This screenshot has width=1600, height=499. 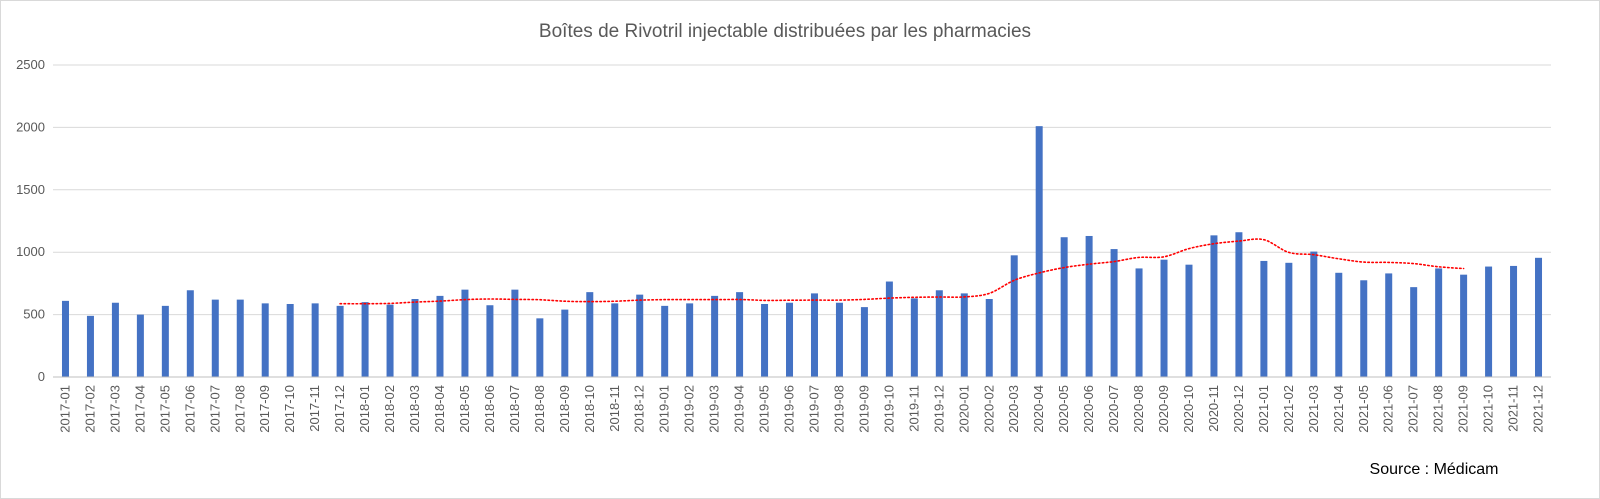 What do you see at coordinates (664, 409) in the screenshot?
I see `x-tick-label: 2019-01` at bounding box center [664, 409].